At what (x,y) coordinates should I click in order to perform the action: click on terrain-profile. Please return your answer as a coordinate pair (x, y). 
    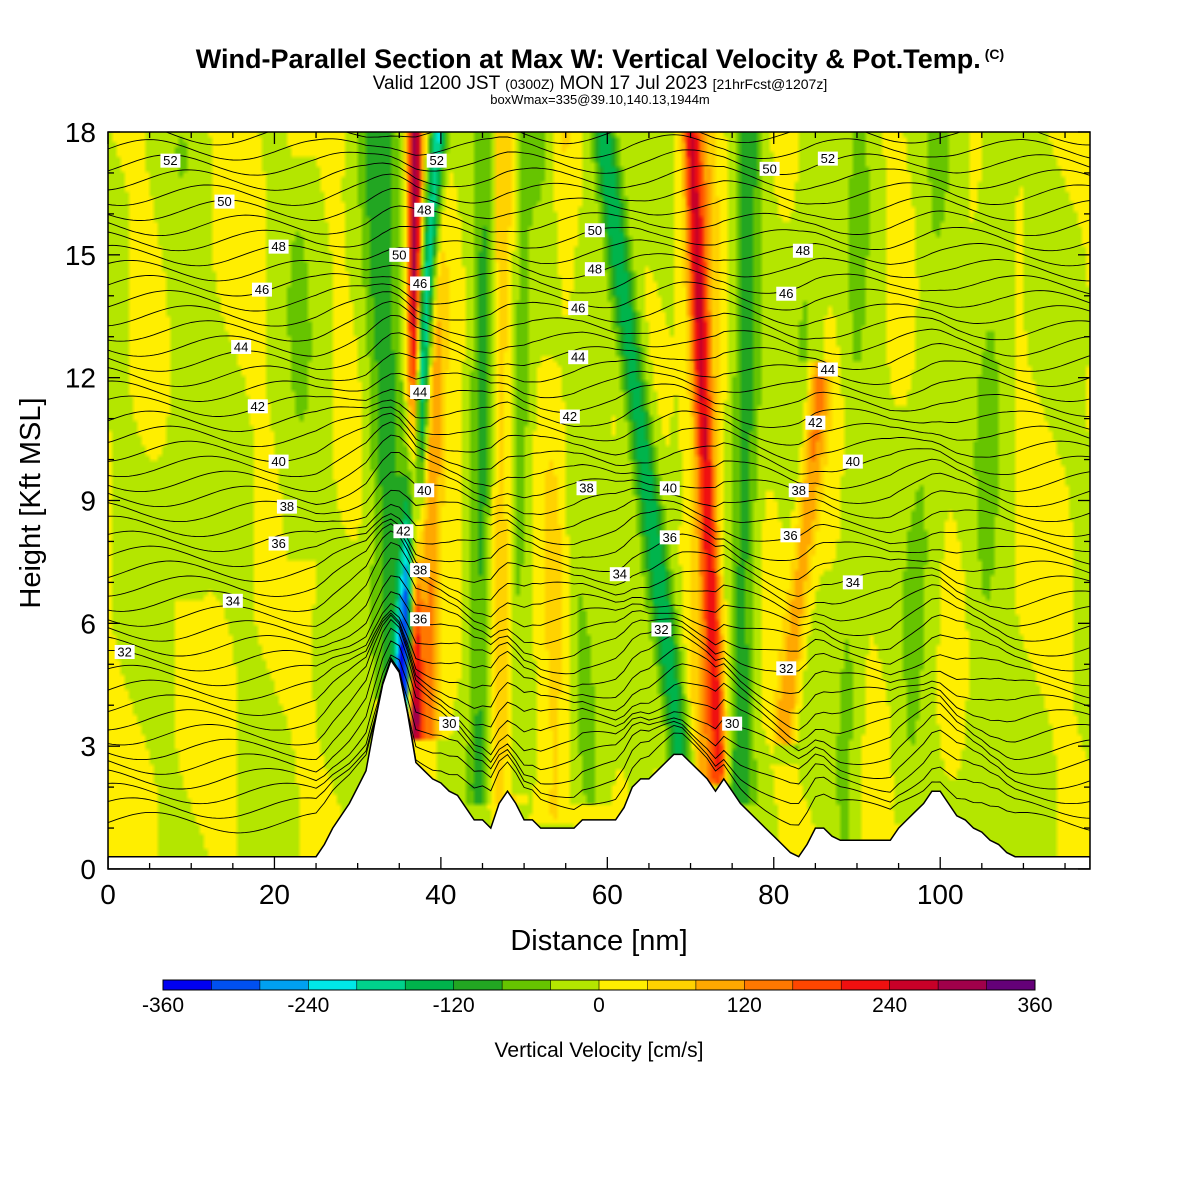
    Looking at the image, I should click on (599, 763).